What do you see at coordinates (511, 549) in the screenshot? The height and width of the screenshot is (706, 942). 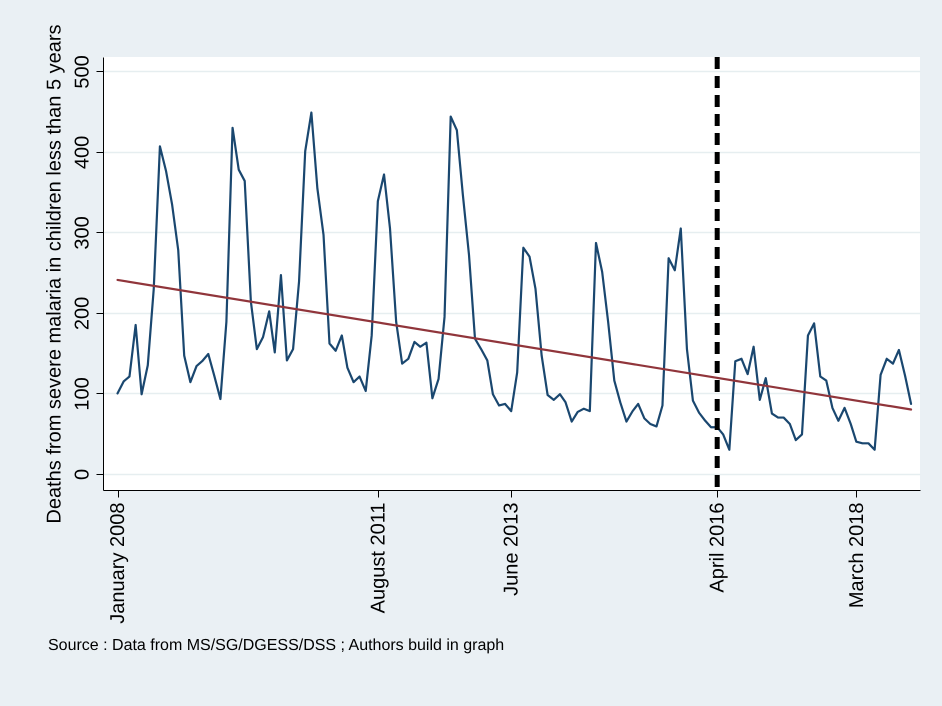 I see `x-tick-label: June 2013` at bounding box center [511, 549].